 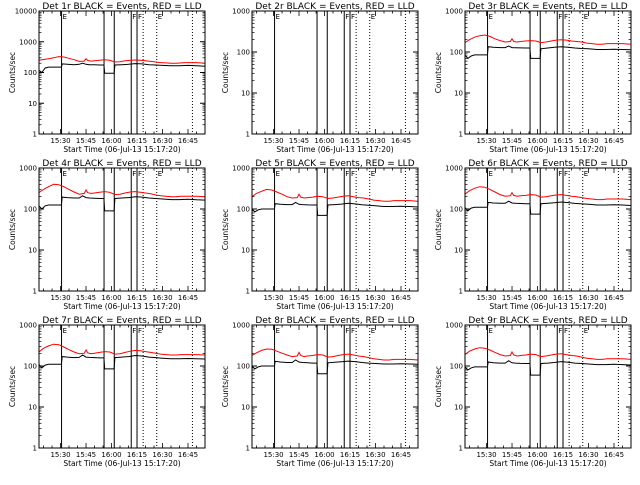 I want to click on panel-title: Det 1r BLACK = Events, RED = LLD, so click(x=121, y=7).